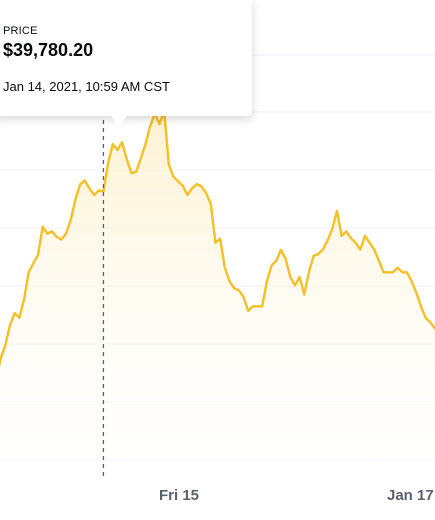  Describe the element at coordinates (86, 86) in the screenshot. I see `tooltip-timestamp: Jan 14, 2021, 10:59 AM CST` at that location.